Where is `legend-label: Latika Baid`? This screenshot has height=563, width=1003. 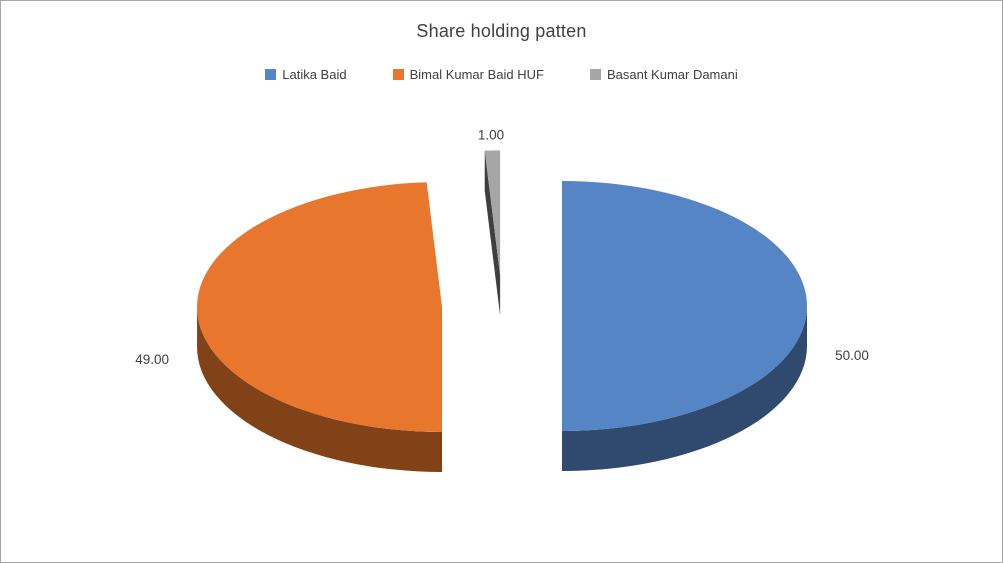
legend-label: Latika Baid is located at coordinates (314, 74).